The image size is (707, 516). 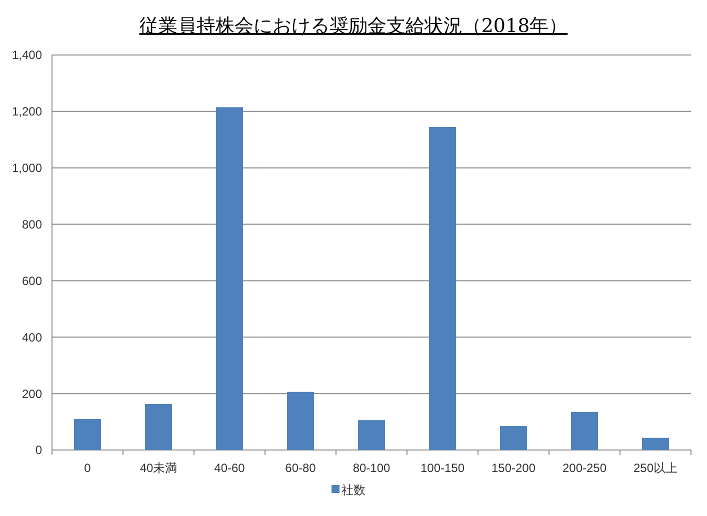 I want to click on y-tick-label: 600, so click(x=32, y=281).